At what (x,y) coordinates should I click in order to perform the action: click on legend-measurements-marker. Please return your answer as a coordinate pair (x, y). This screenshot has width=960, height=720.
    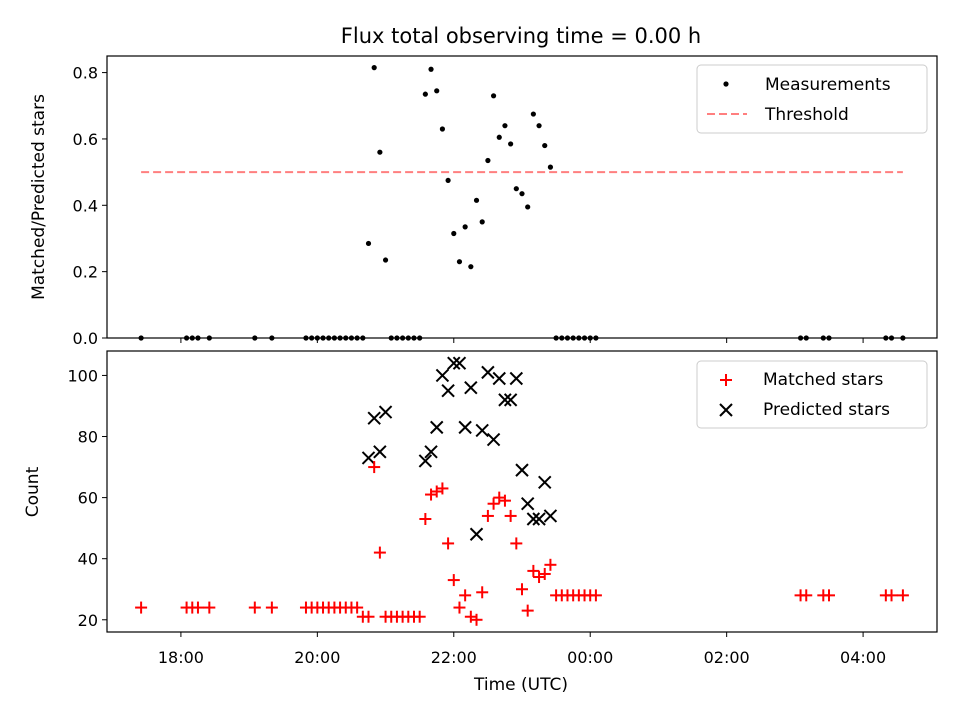
    Looking at the image, I should click on (726, 84).